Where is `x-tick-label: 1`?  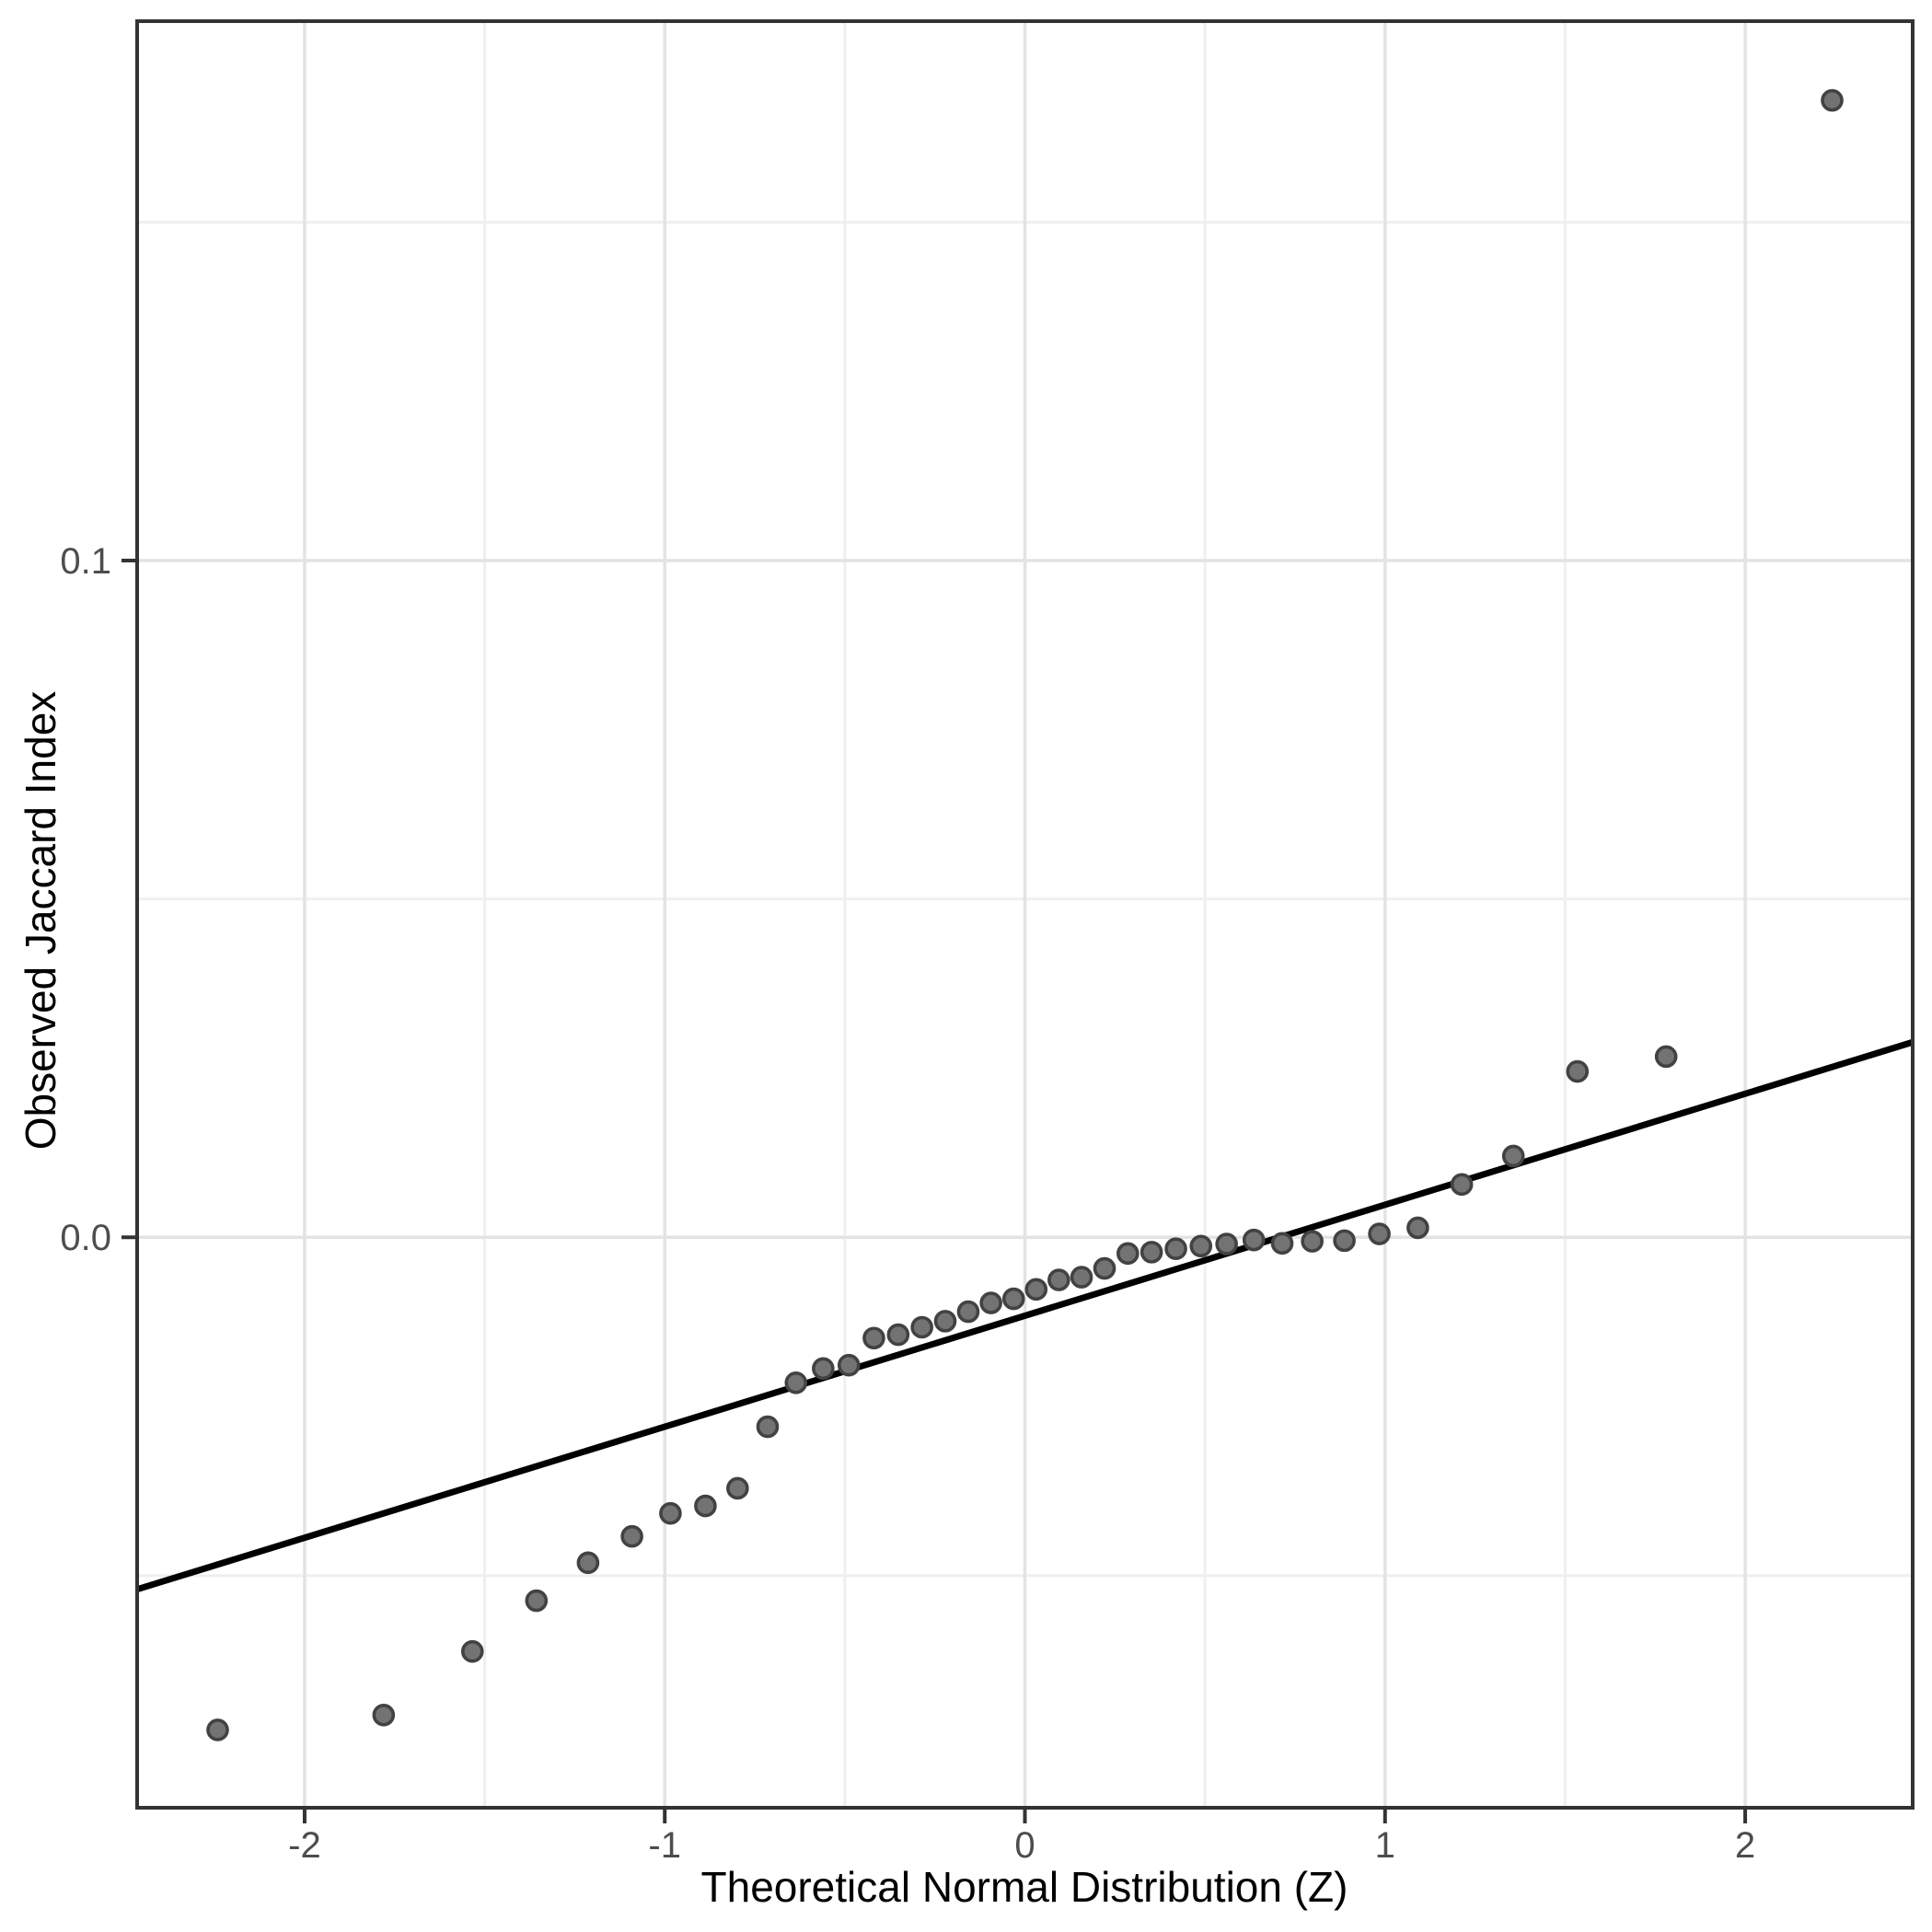
x-tick-label: 1 is located at coordinates (1385, 1846).